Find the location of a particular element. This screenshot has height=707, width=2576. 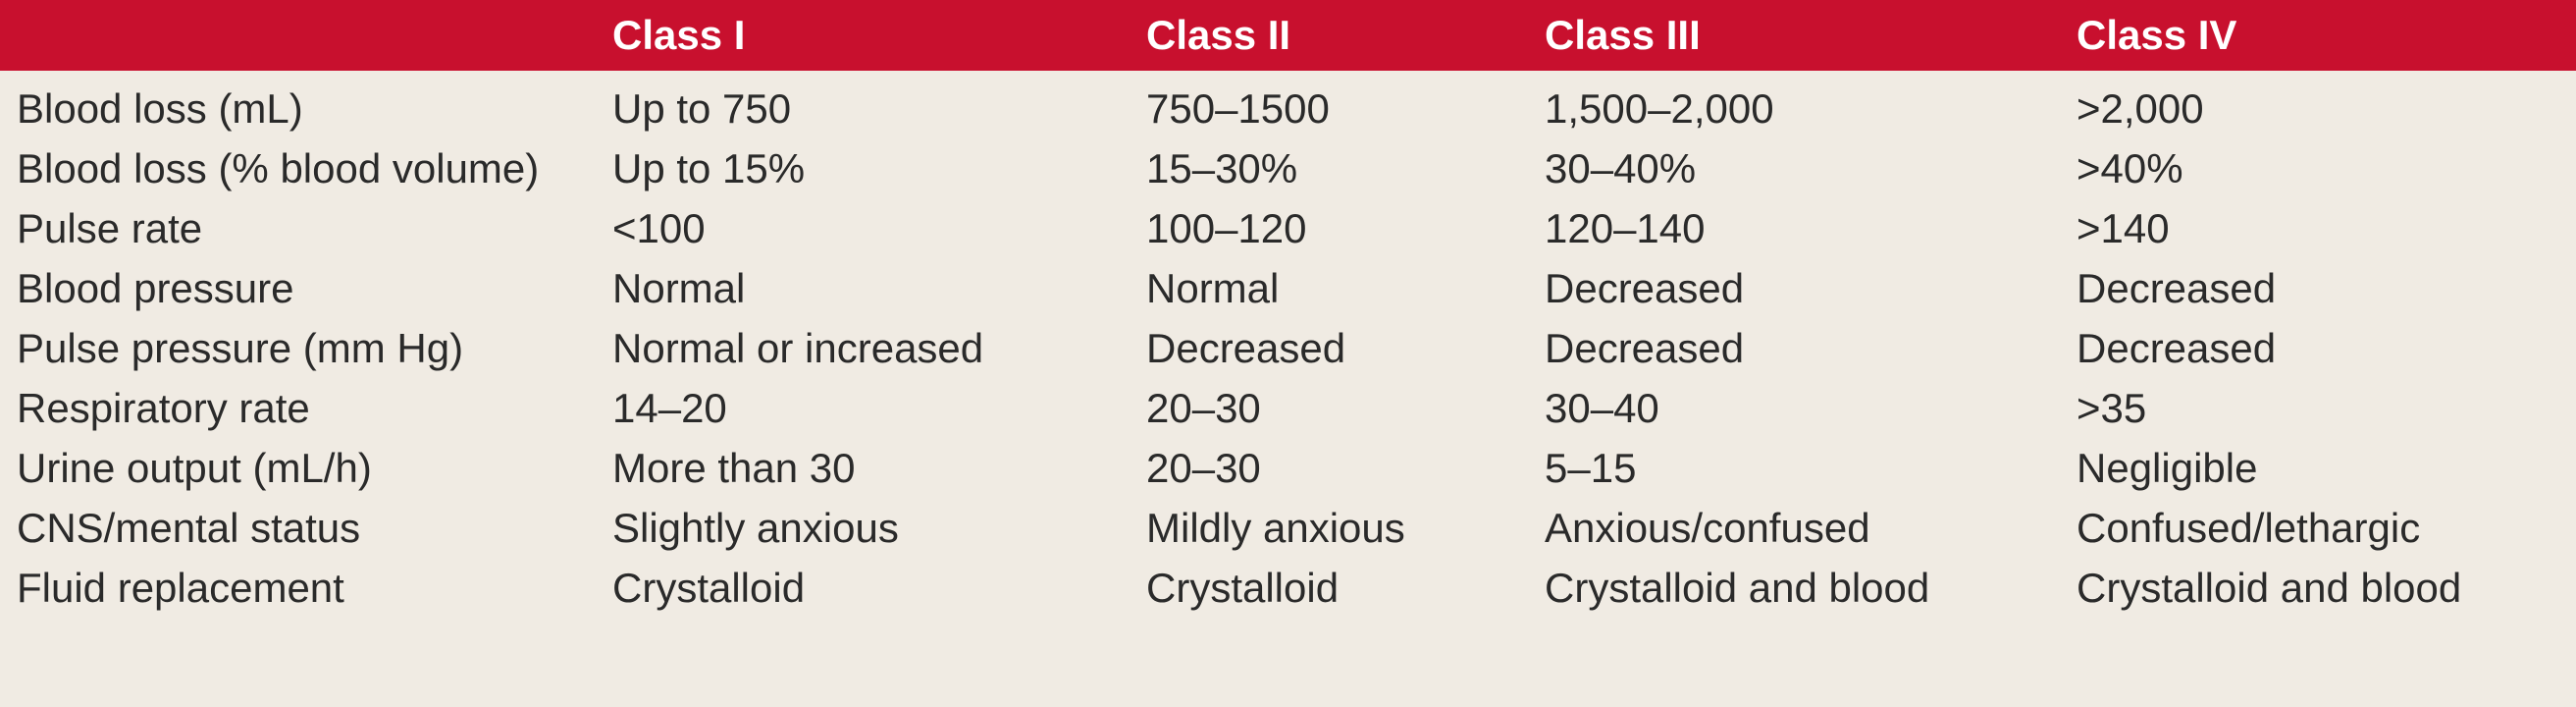

cell-text: >140 is located at coordinates (2123, 228).